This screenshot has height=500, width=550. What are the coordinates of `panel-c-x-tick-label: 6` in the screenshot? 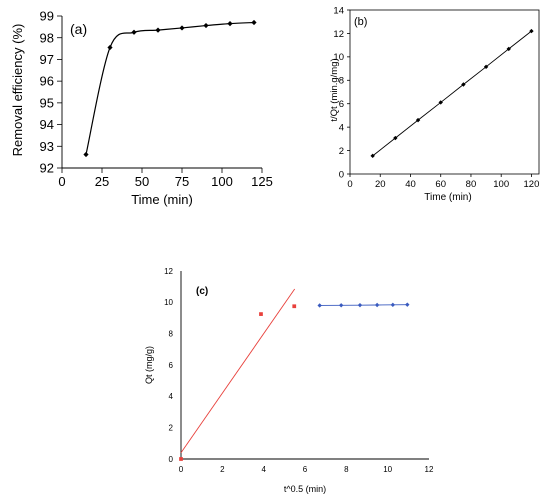 It's located at (305, 469).